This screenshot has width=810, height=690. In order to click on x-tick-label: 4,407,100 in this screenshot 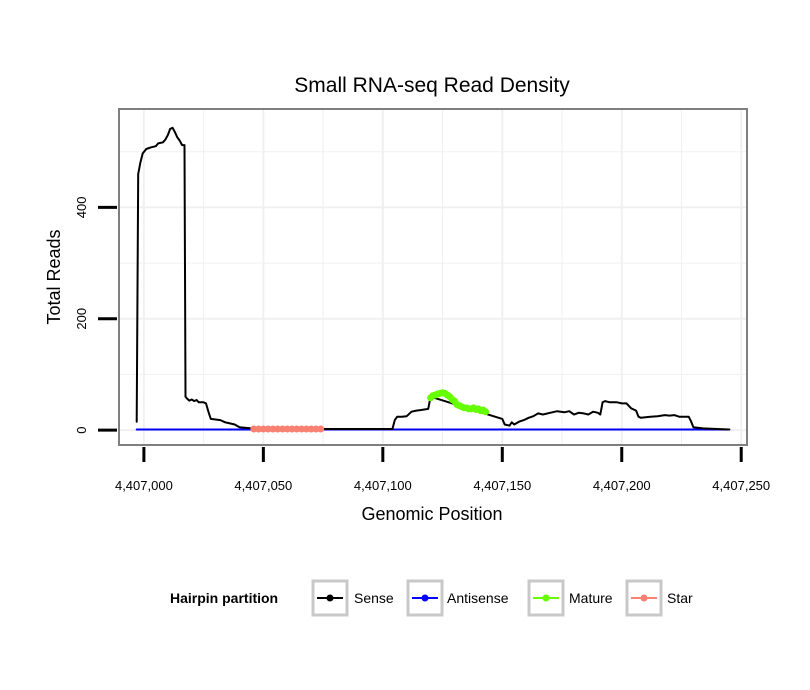, I will do `click(383, 485)`.